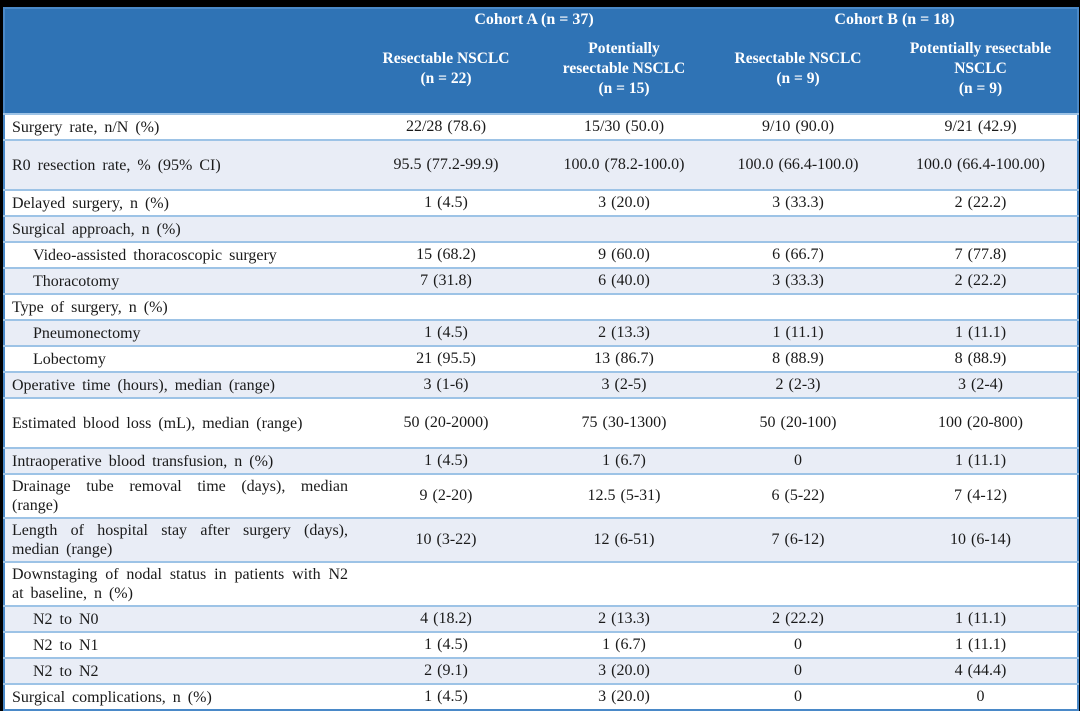  Describe the element at coordinates (798, 126) in the screenshot. I see `cell-value: 9/10 (90.0)` at that location.